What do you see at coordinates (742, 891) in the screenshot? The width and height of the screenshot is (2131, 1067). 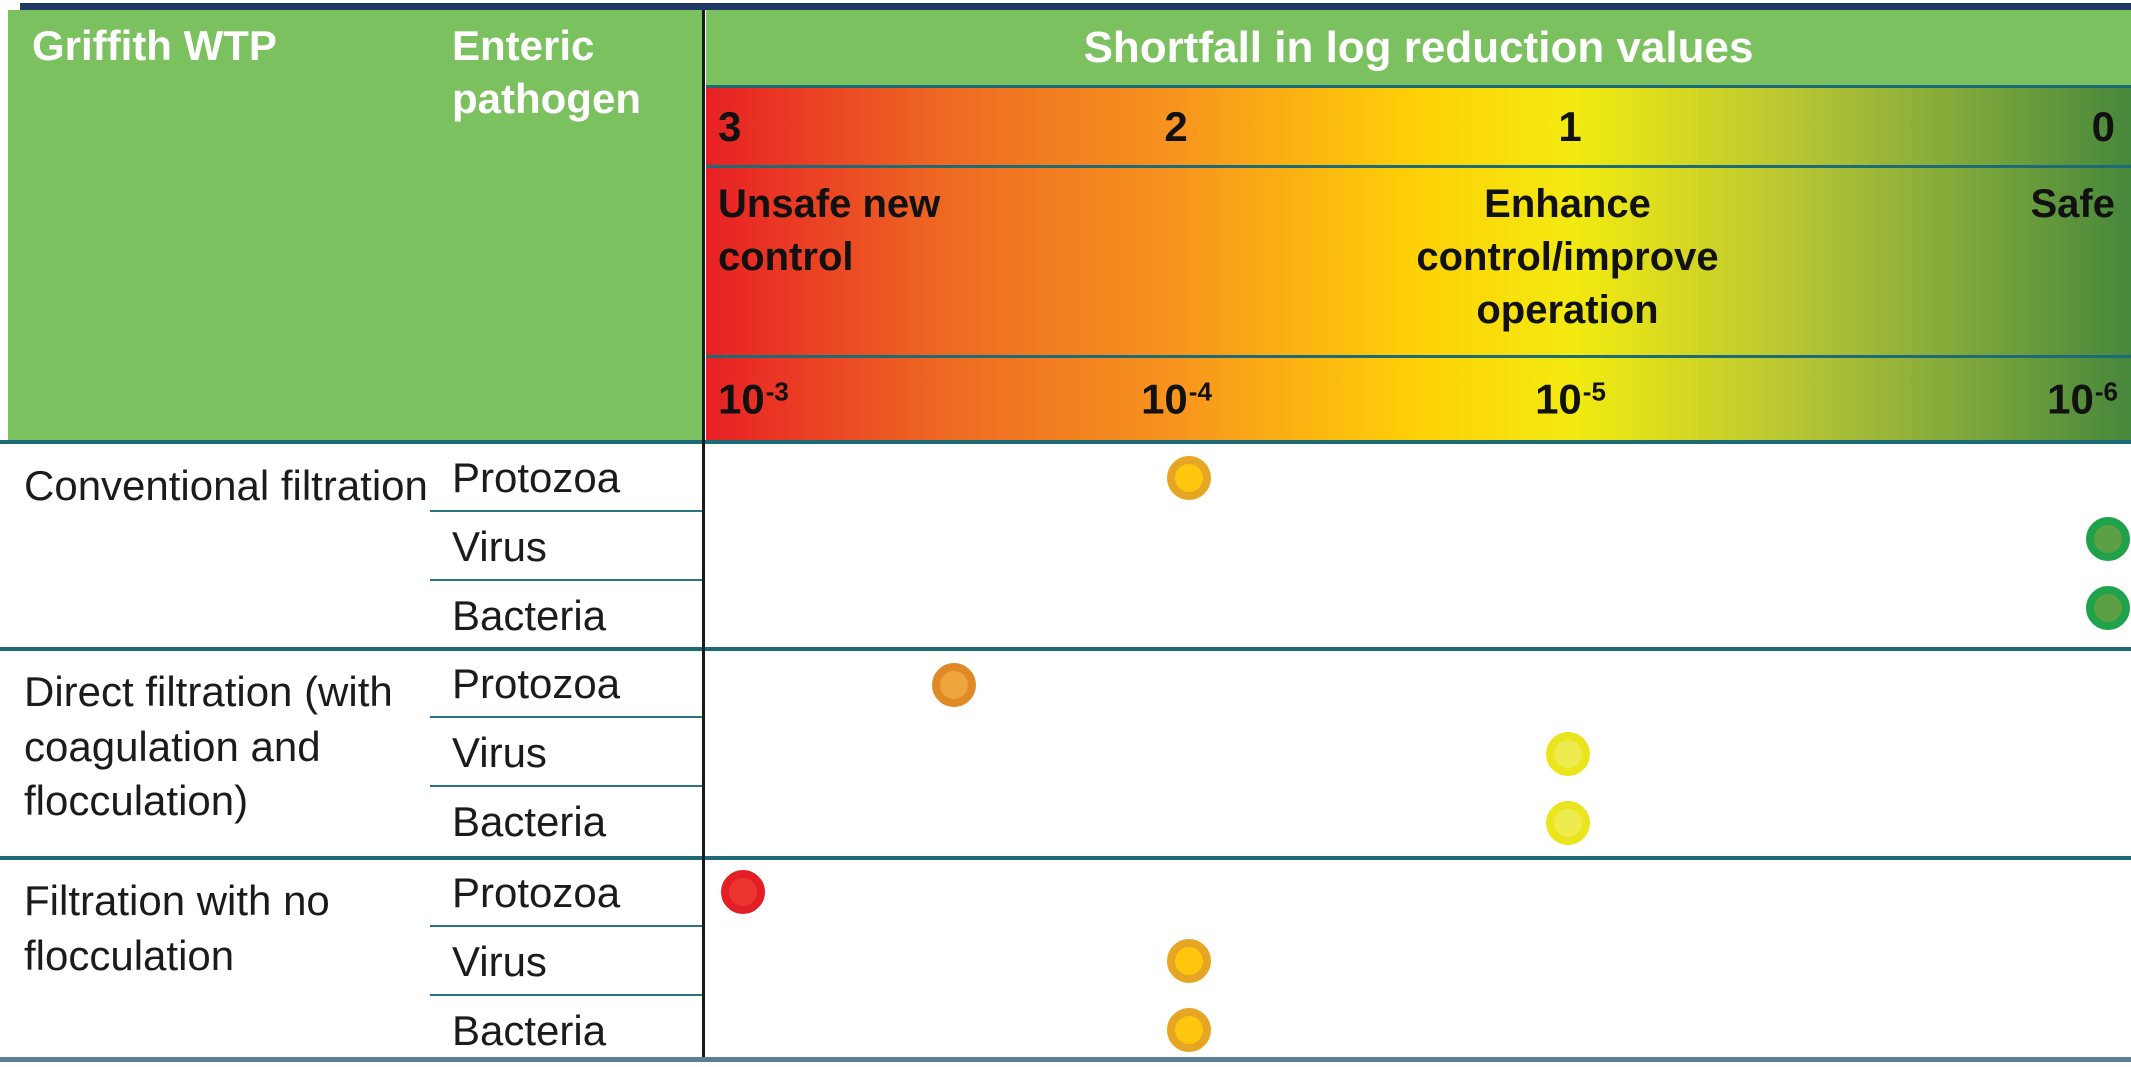 I see `data-point-red` at bounding box center [742, 891].